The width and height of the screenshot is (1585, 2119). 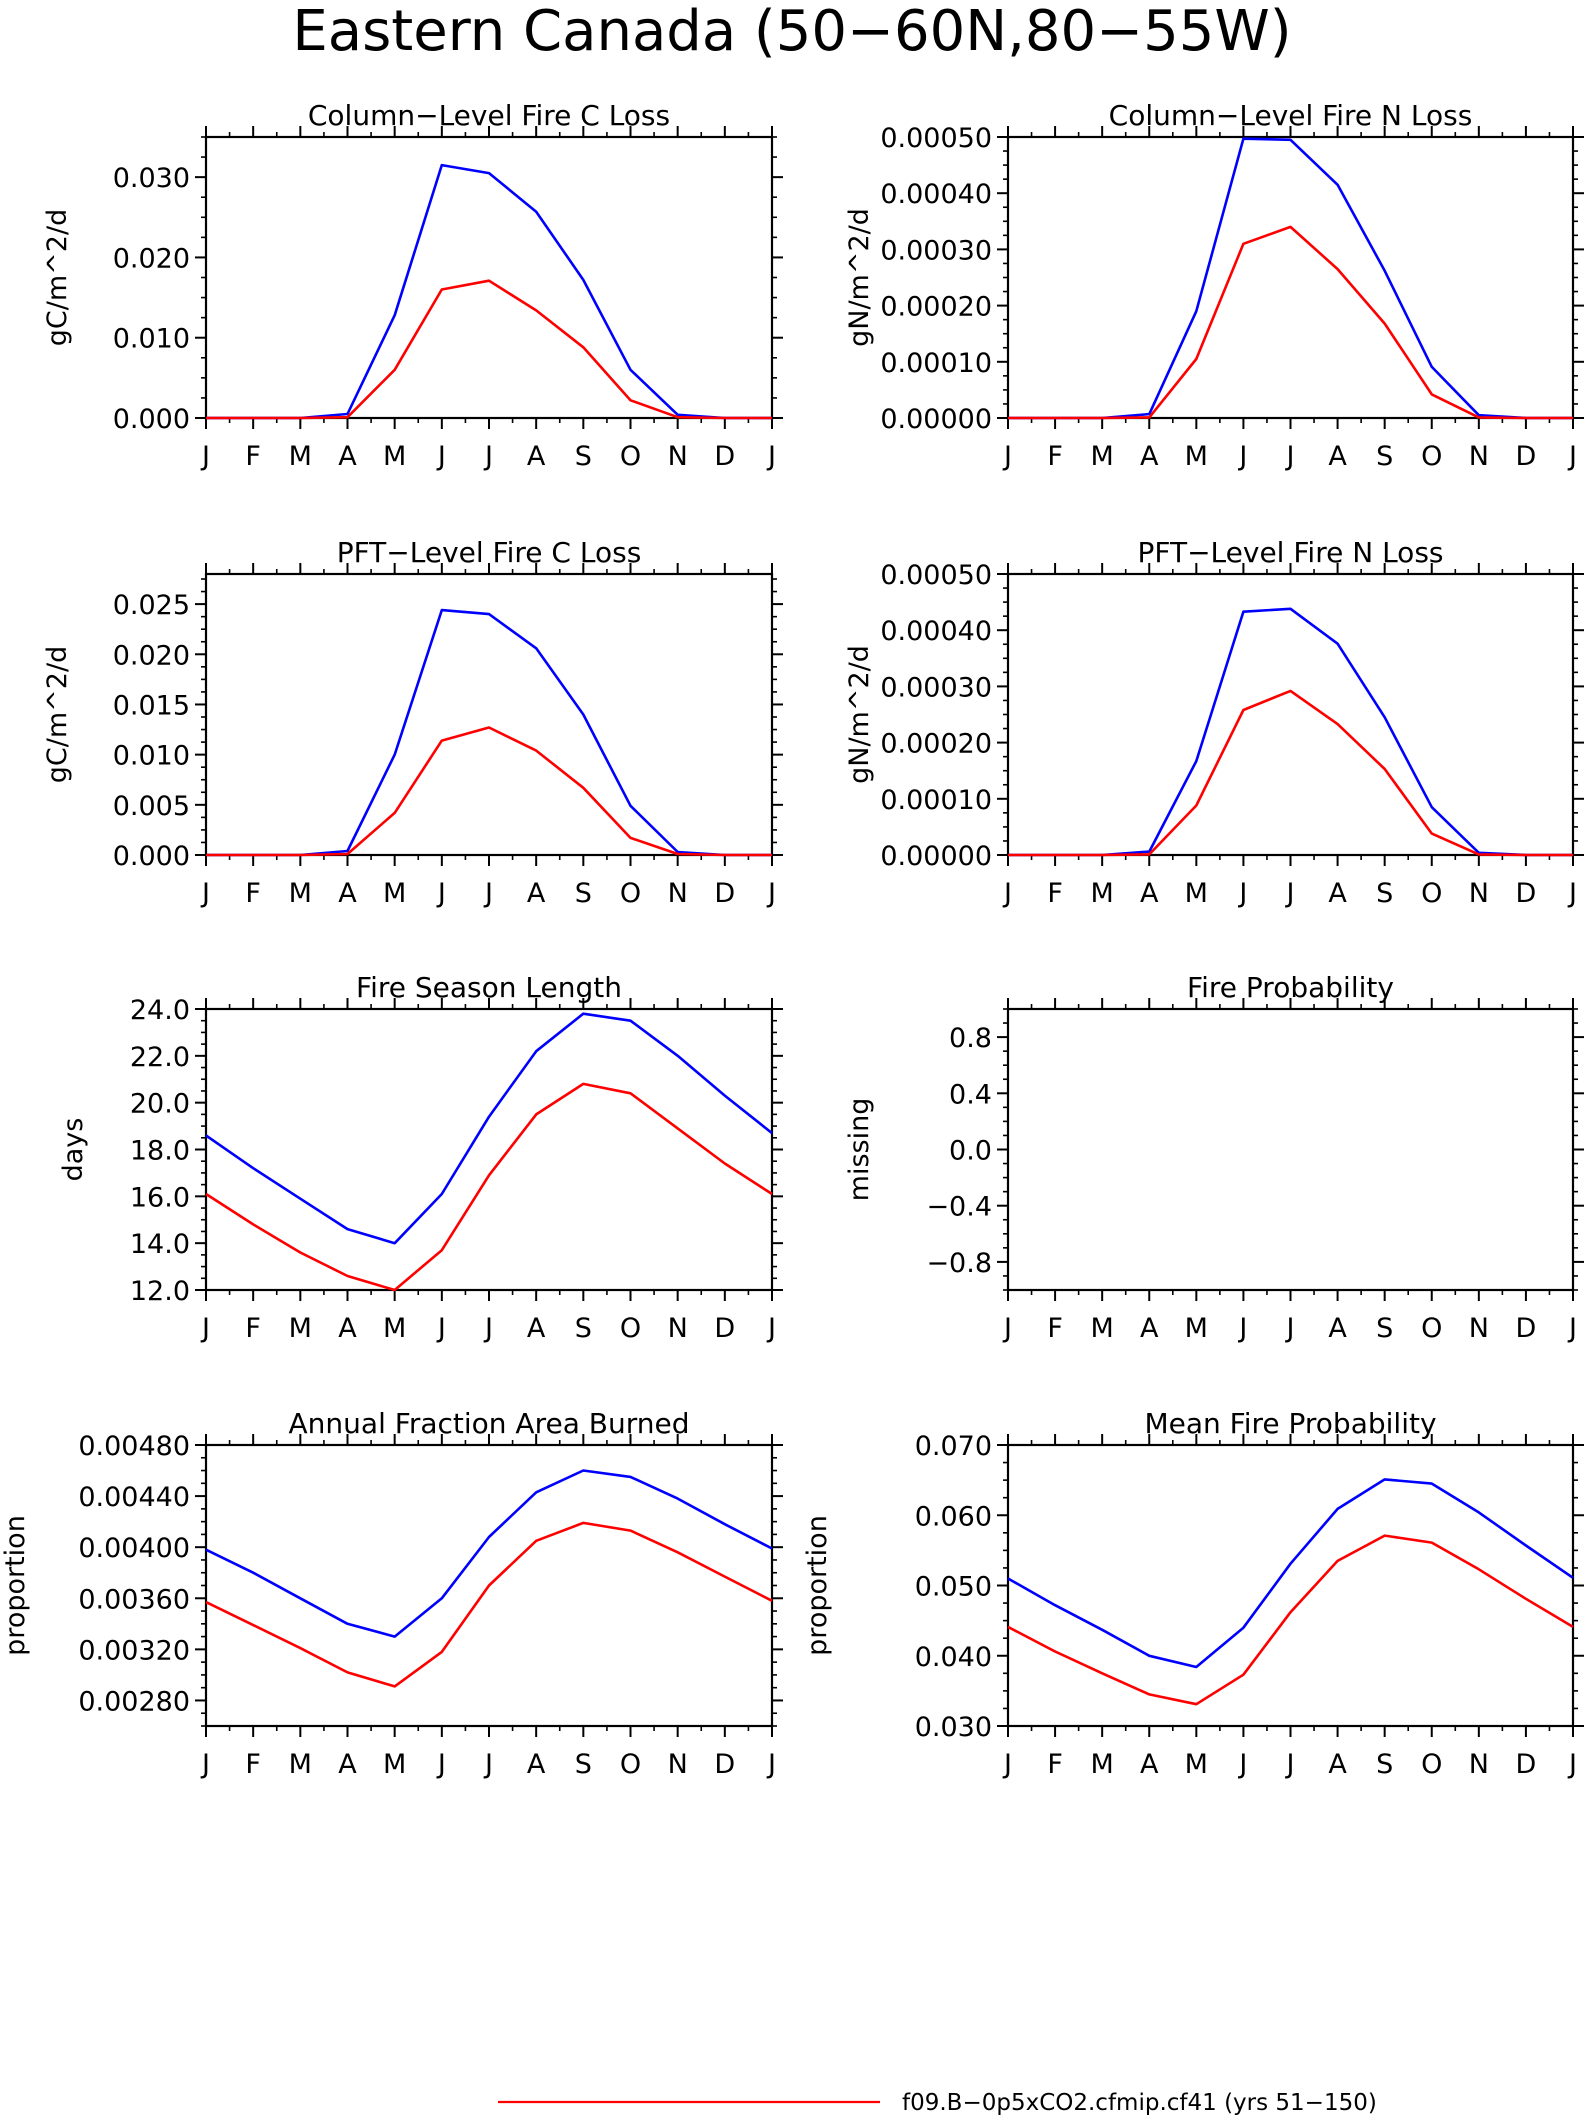 What do you see at coordinates (859, 1150) in the screenshot?
I see `y-axis-label: missing` at bounding box center [859, 1150].